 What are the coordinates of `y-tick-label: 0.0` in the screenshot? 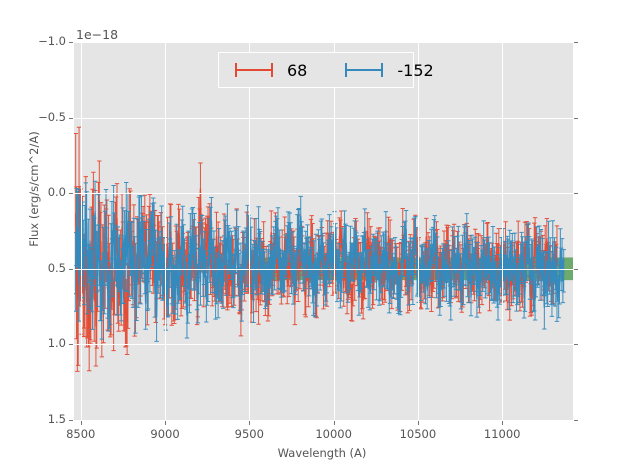 It's located at (56, 192).